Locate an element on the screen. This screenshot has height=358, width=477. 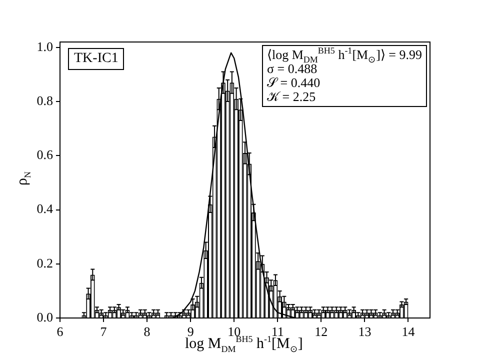
x-tick-label: 14 is located at coordinates (409, 332).